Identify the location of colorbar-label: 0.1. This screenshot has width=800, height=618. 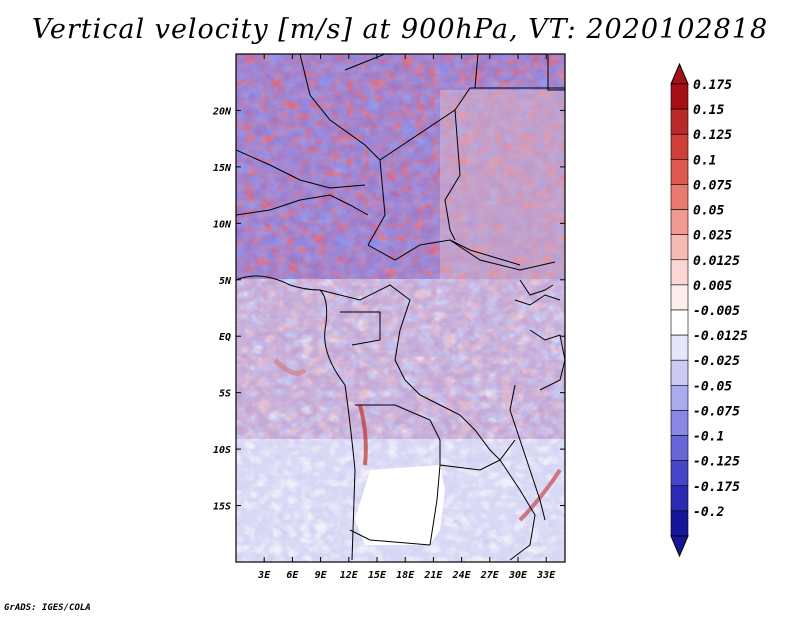
(704, 160).